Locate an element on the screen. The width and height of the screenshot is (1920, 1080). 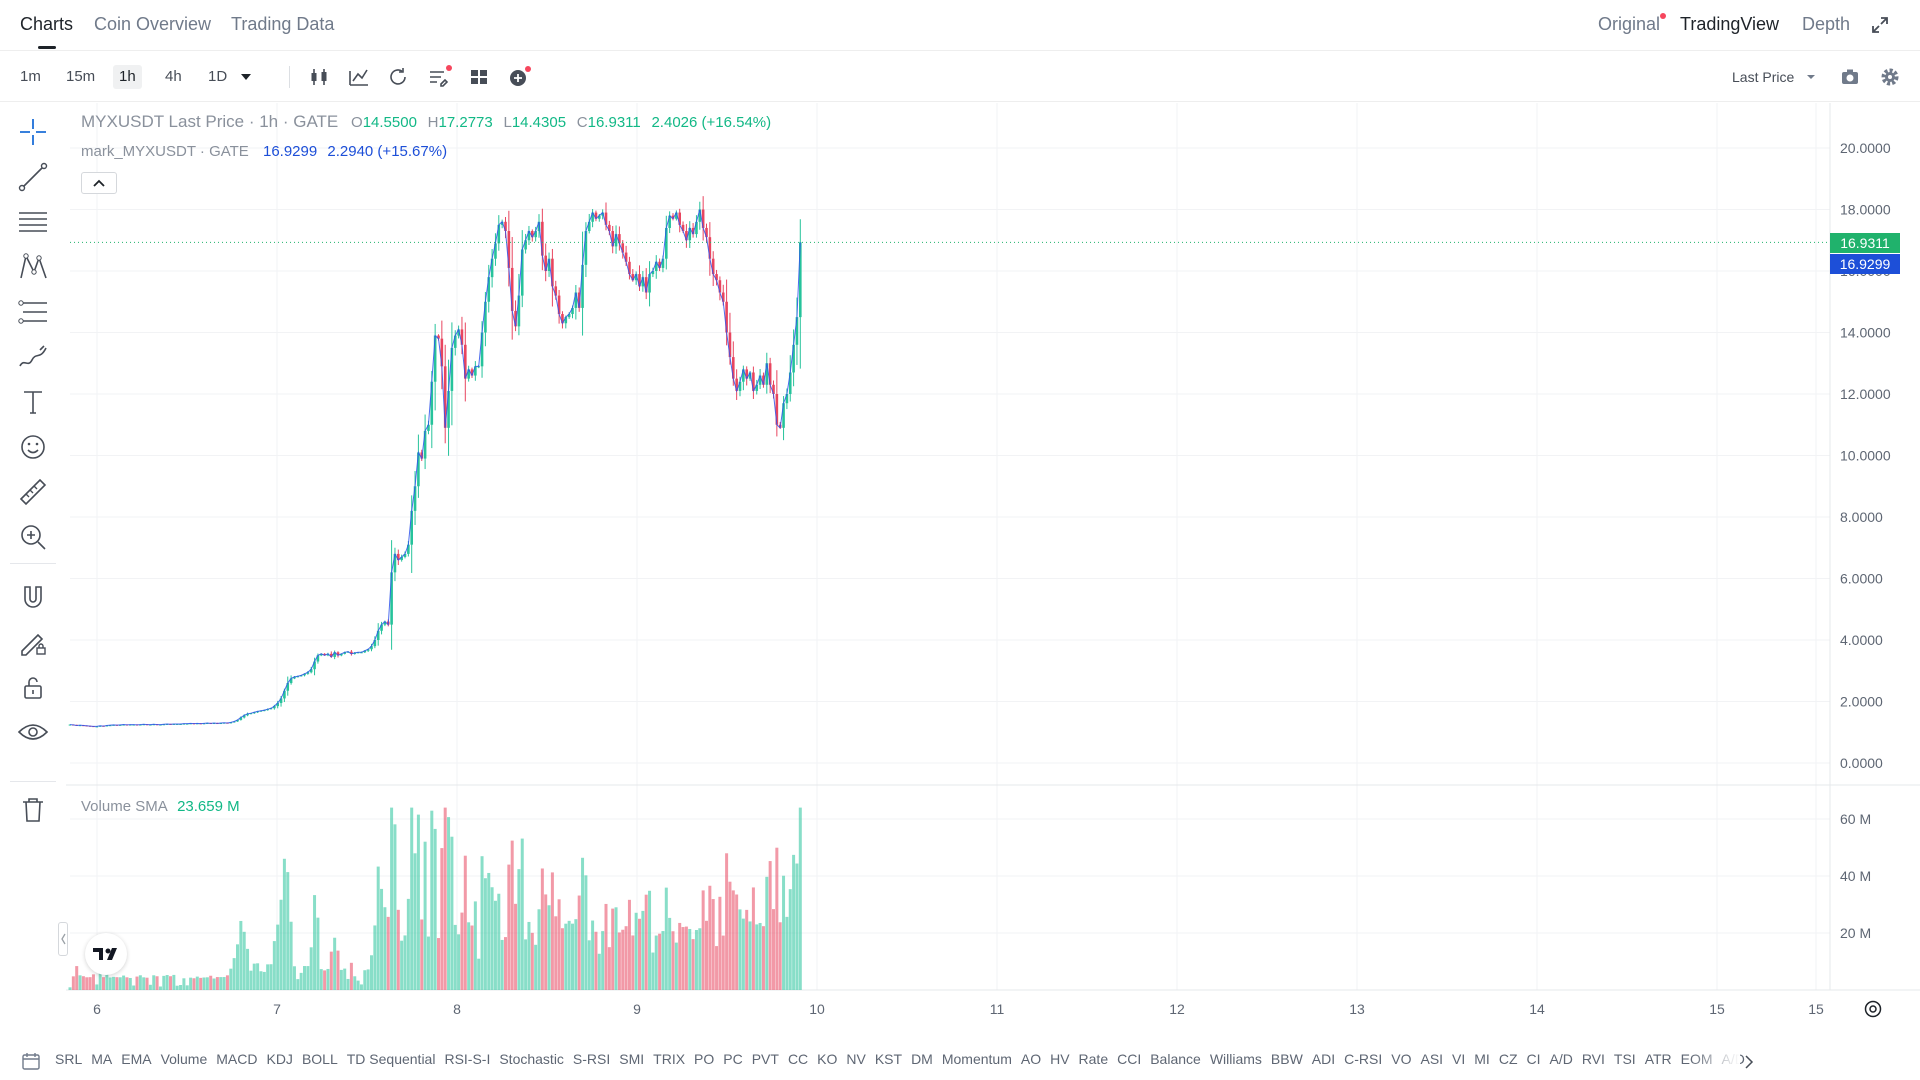
indicator-item: MACD is located at coordinates (237, 1059).